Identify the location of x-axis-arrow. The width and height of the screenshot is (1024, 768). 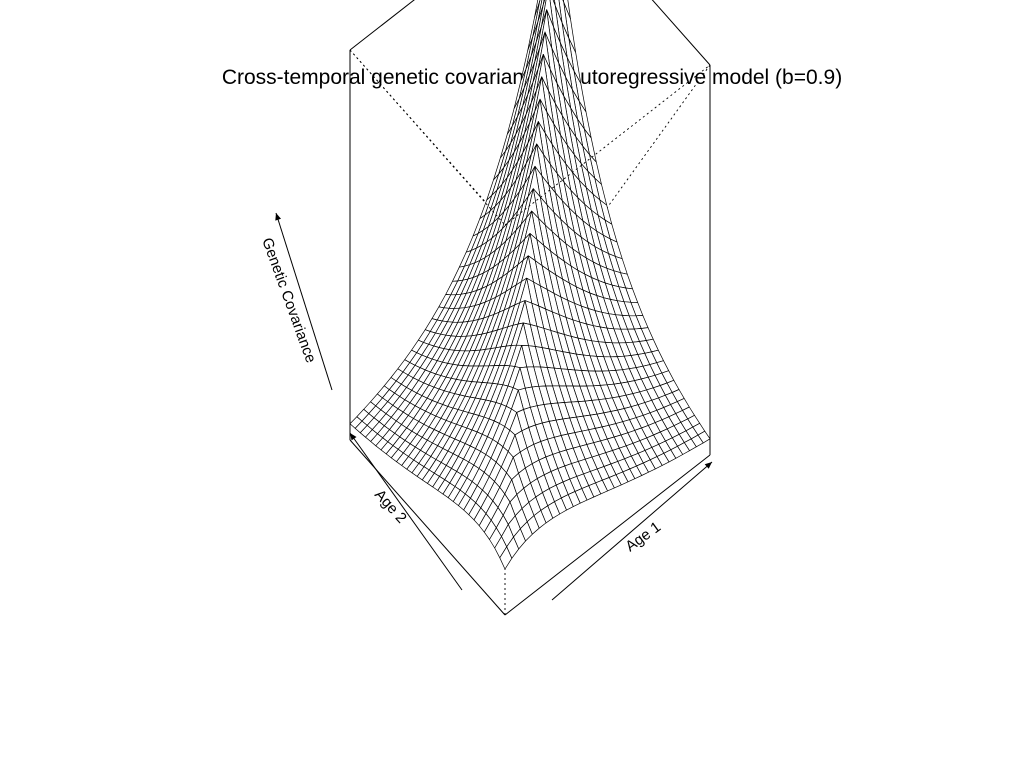
(632, 531).